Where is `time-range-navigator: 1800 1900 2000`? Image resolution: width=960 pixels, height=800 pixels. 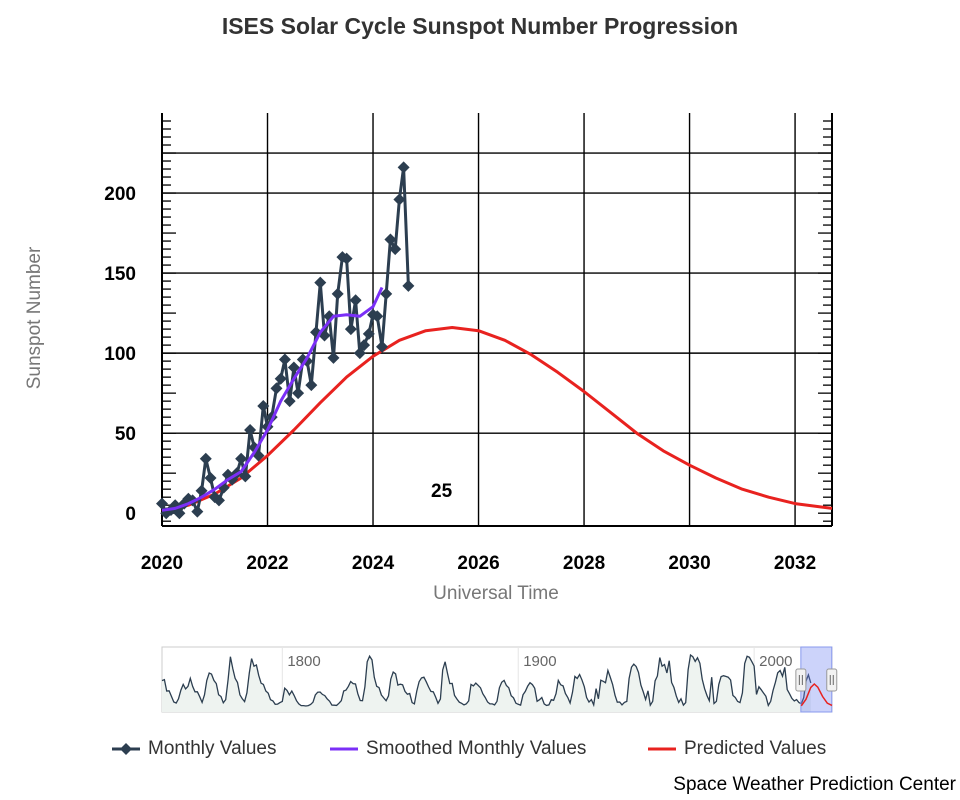 time-range-navigator: 1800 1900 2000 is located at coordinates (499, 679).